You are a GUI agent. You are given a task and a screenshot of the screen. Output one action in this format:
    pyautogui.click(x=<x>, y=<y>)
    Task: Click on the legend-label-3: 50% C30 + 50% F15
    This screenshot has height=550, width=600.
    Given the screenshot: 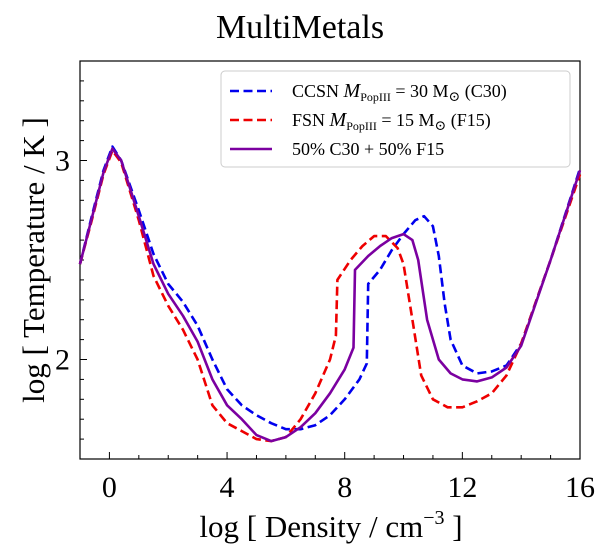 What is the action you would take?
    pyautogui.click(x=368, y=149)
    